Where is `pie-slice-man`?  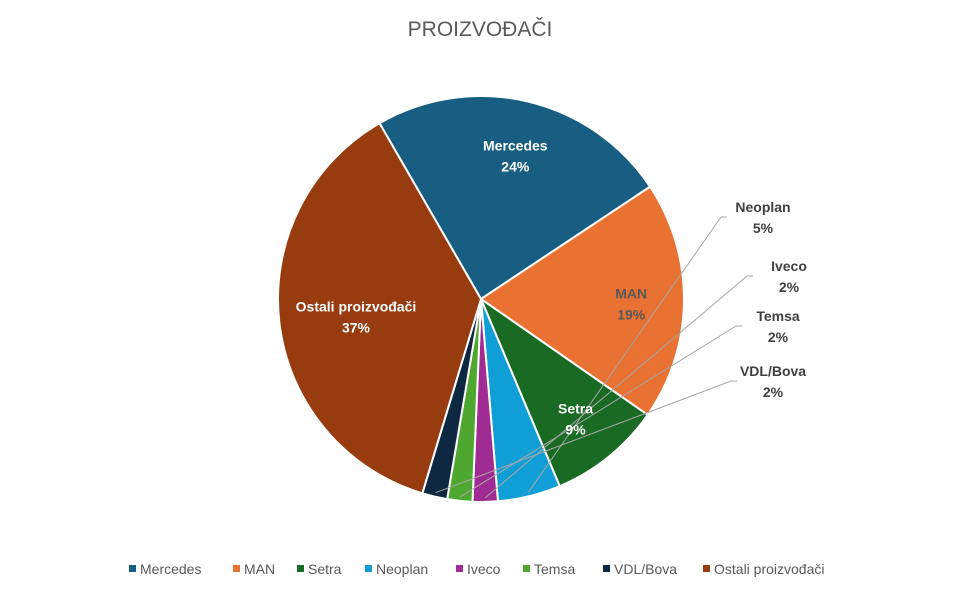
pie-slice-man is located at coordinates (582, 301).